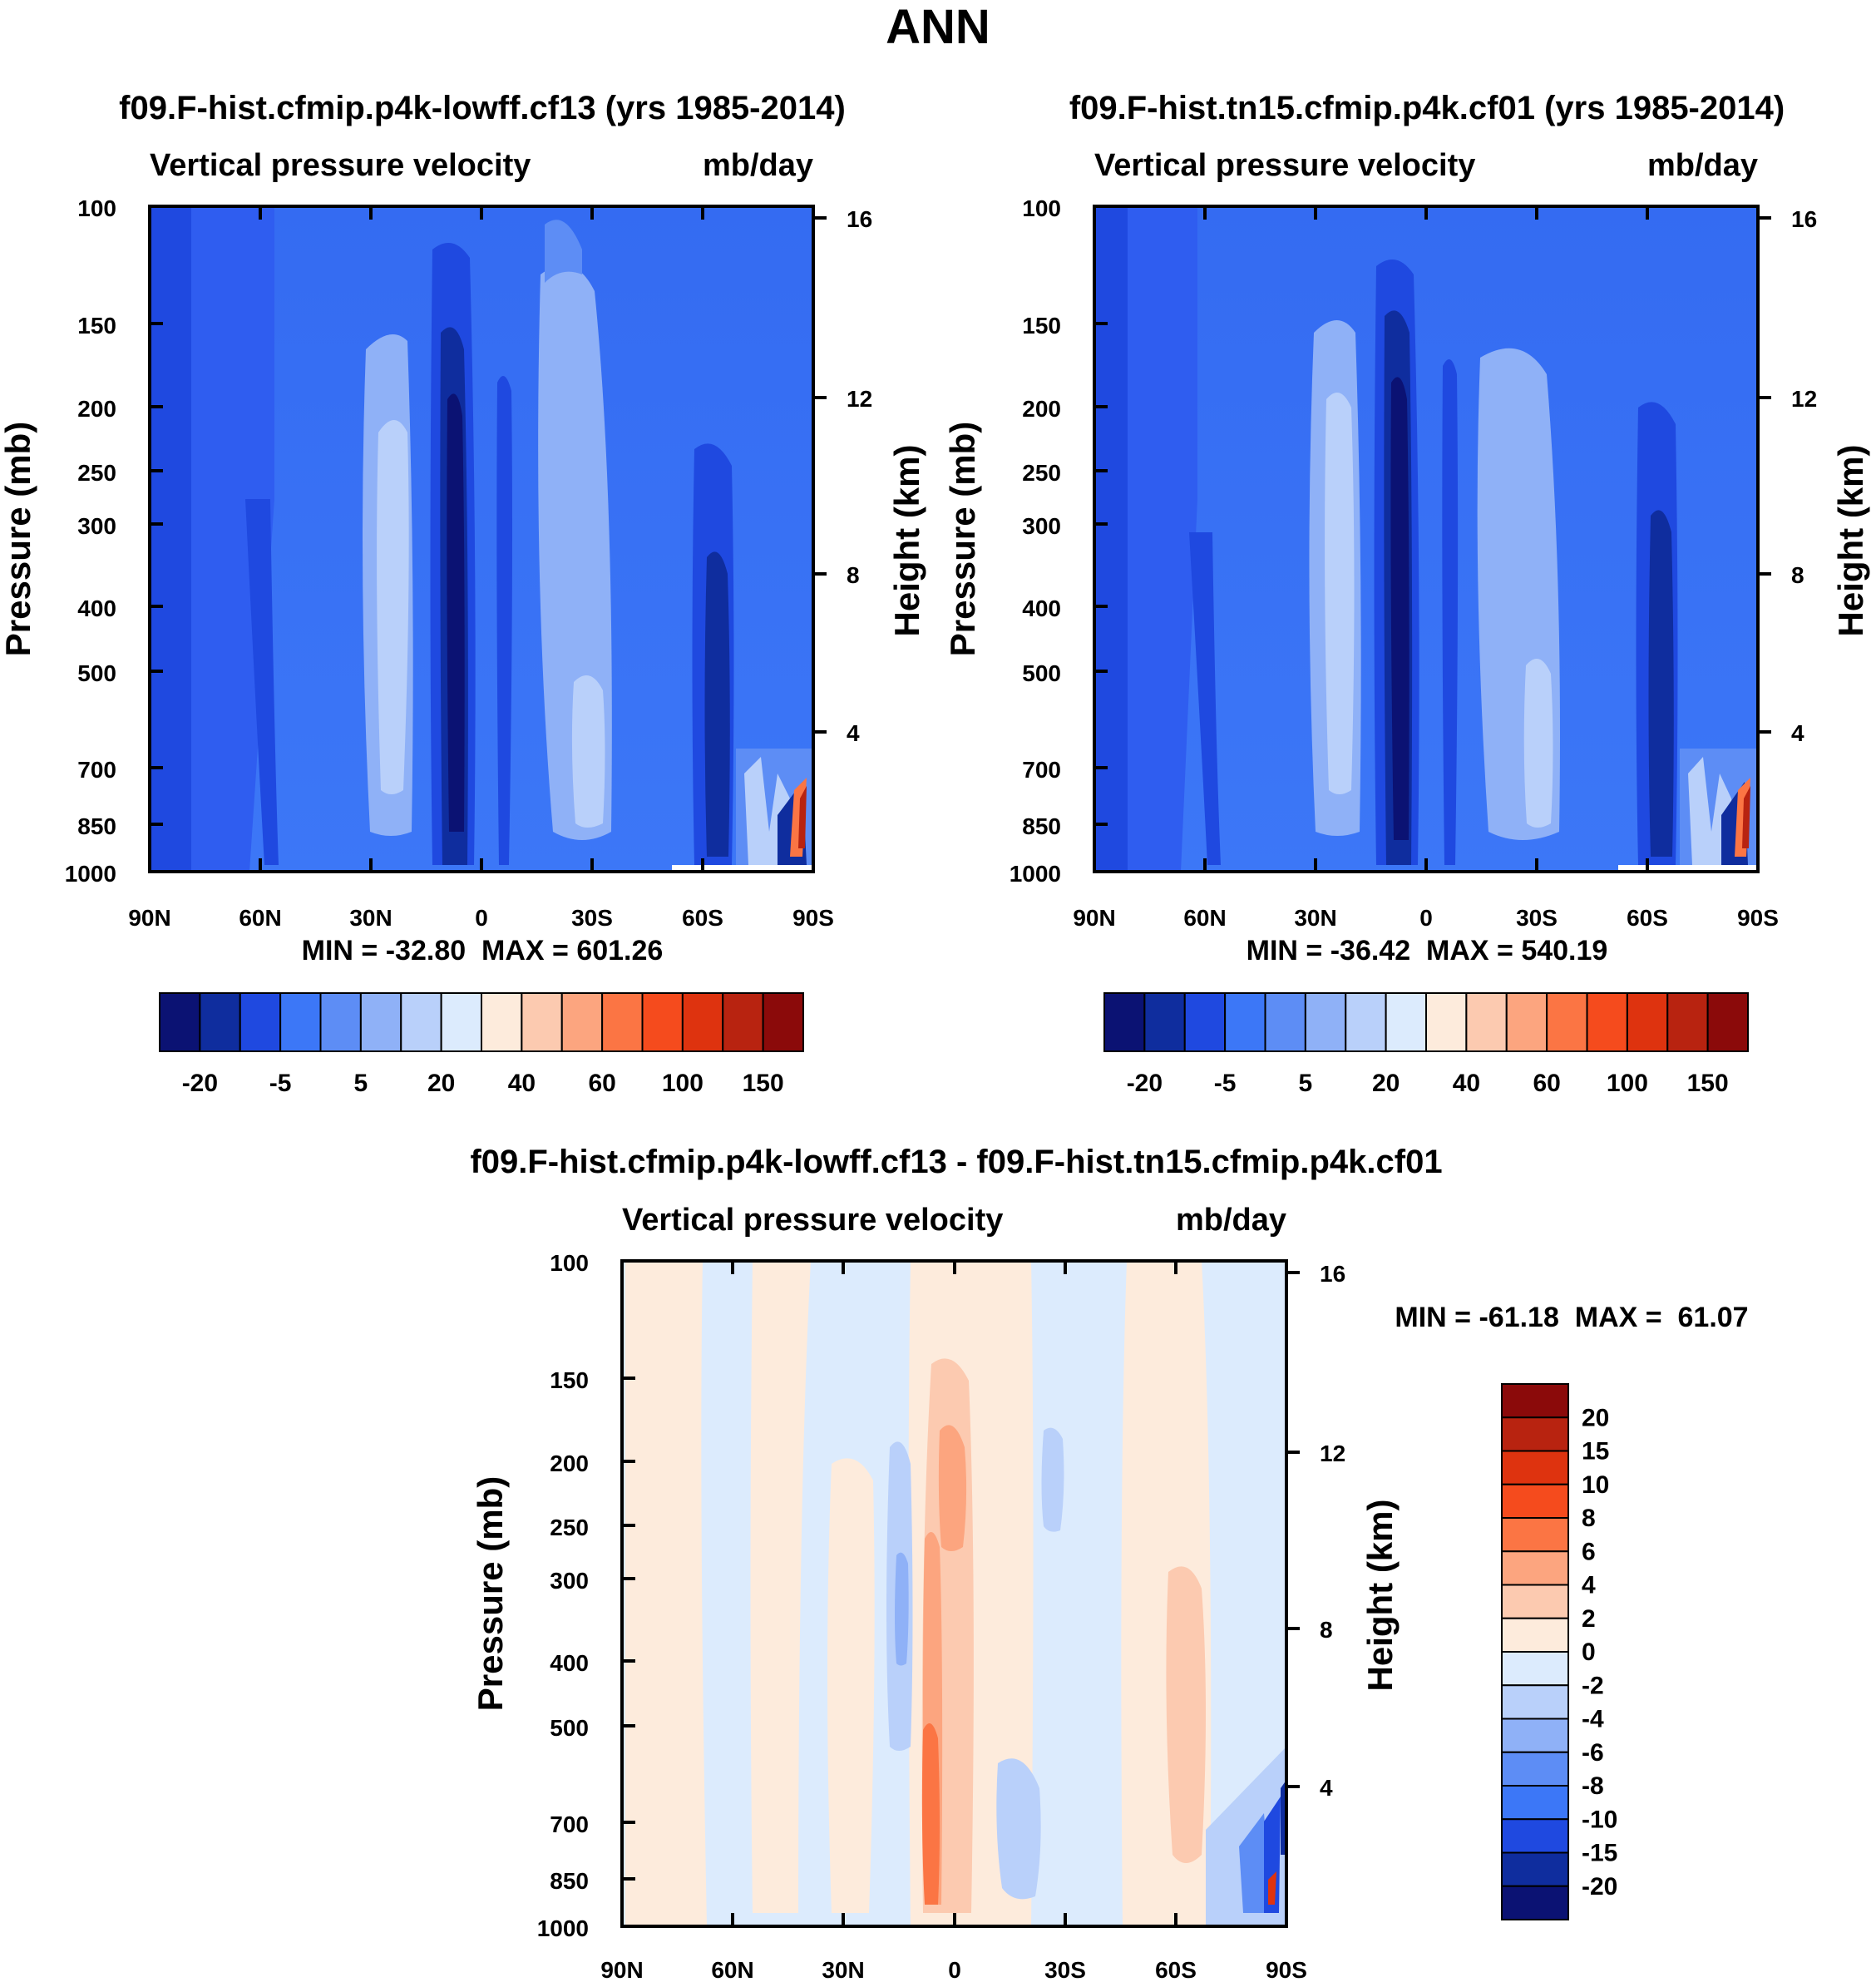  Describe the element at coordinates (621, 1969) in the screenshot. I see `x-tick-label: 90N` at that location.